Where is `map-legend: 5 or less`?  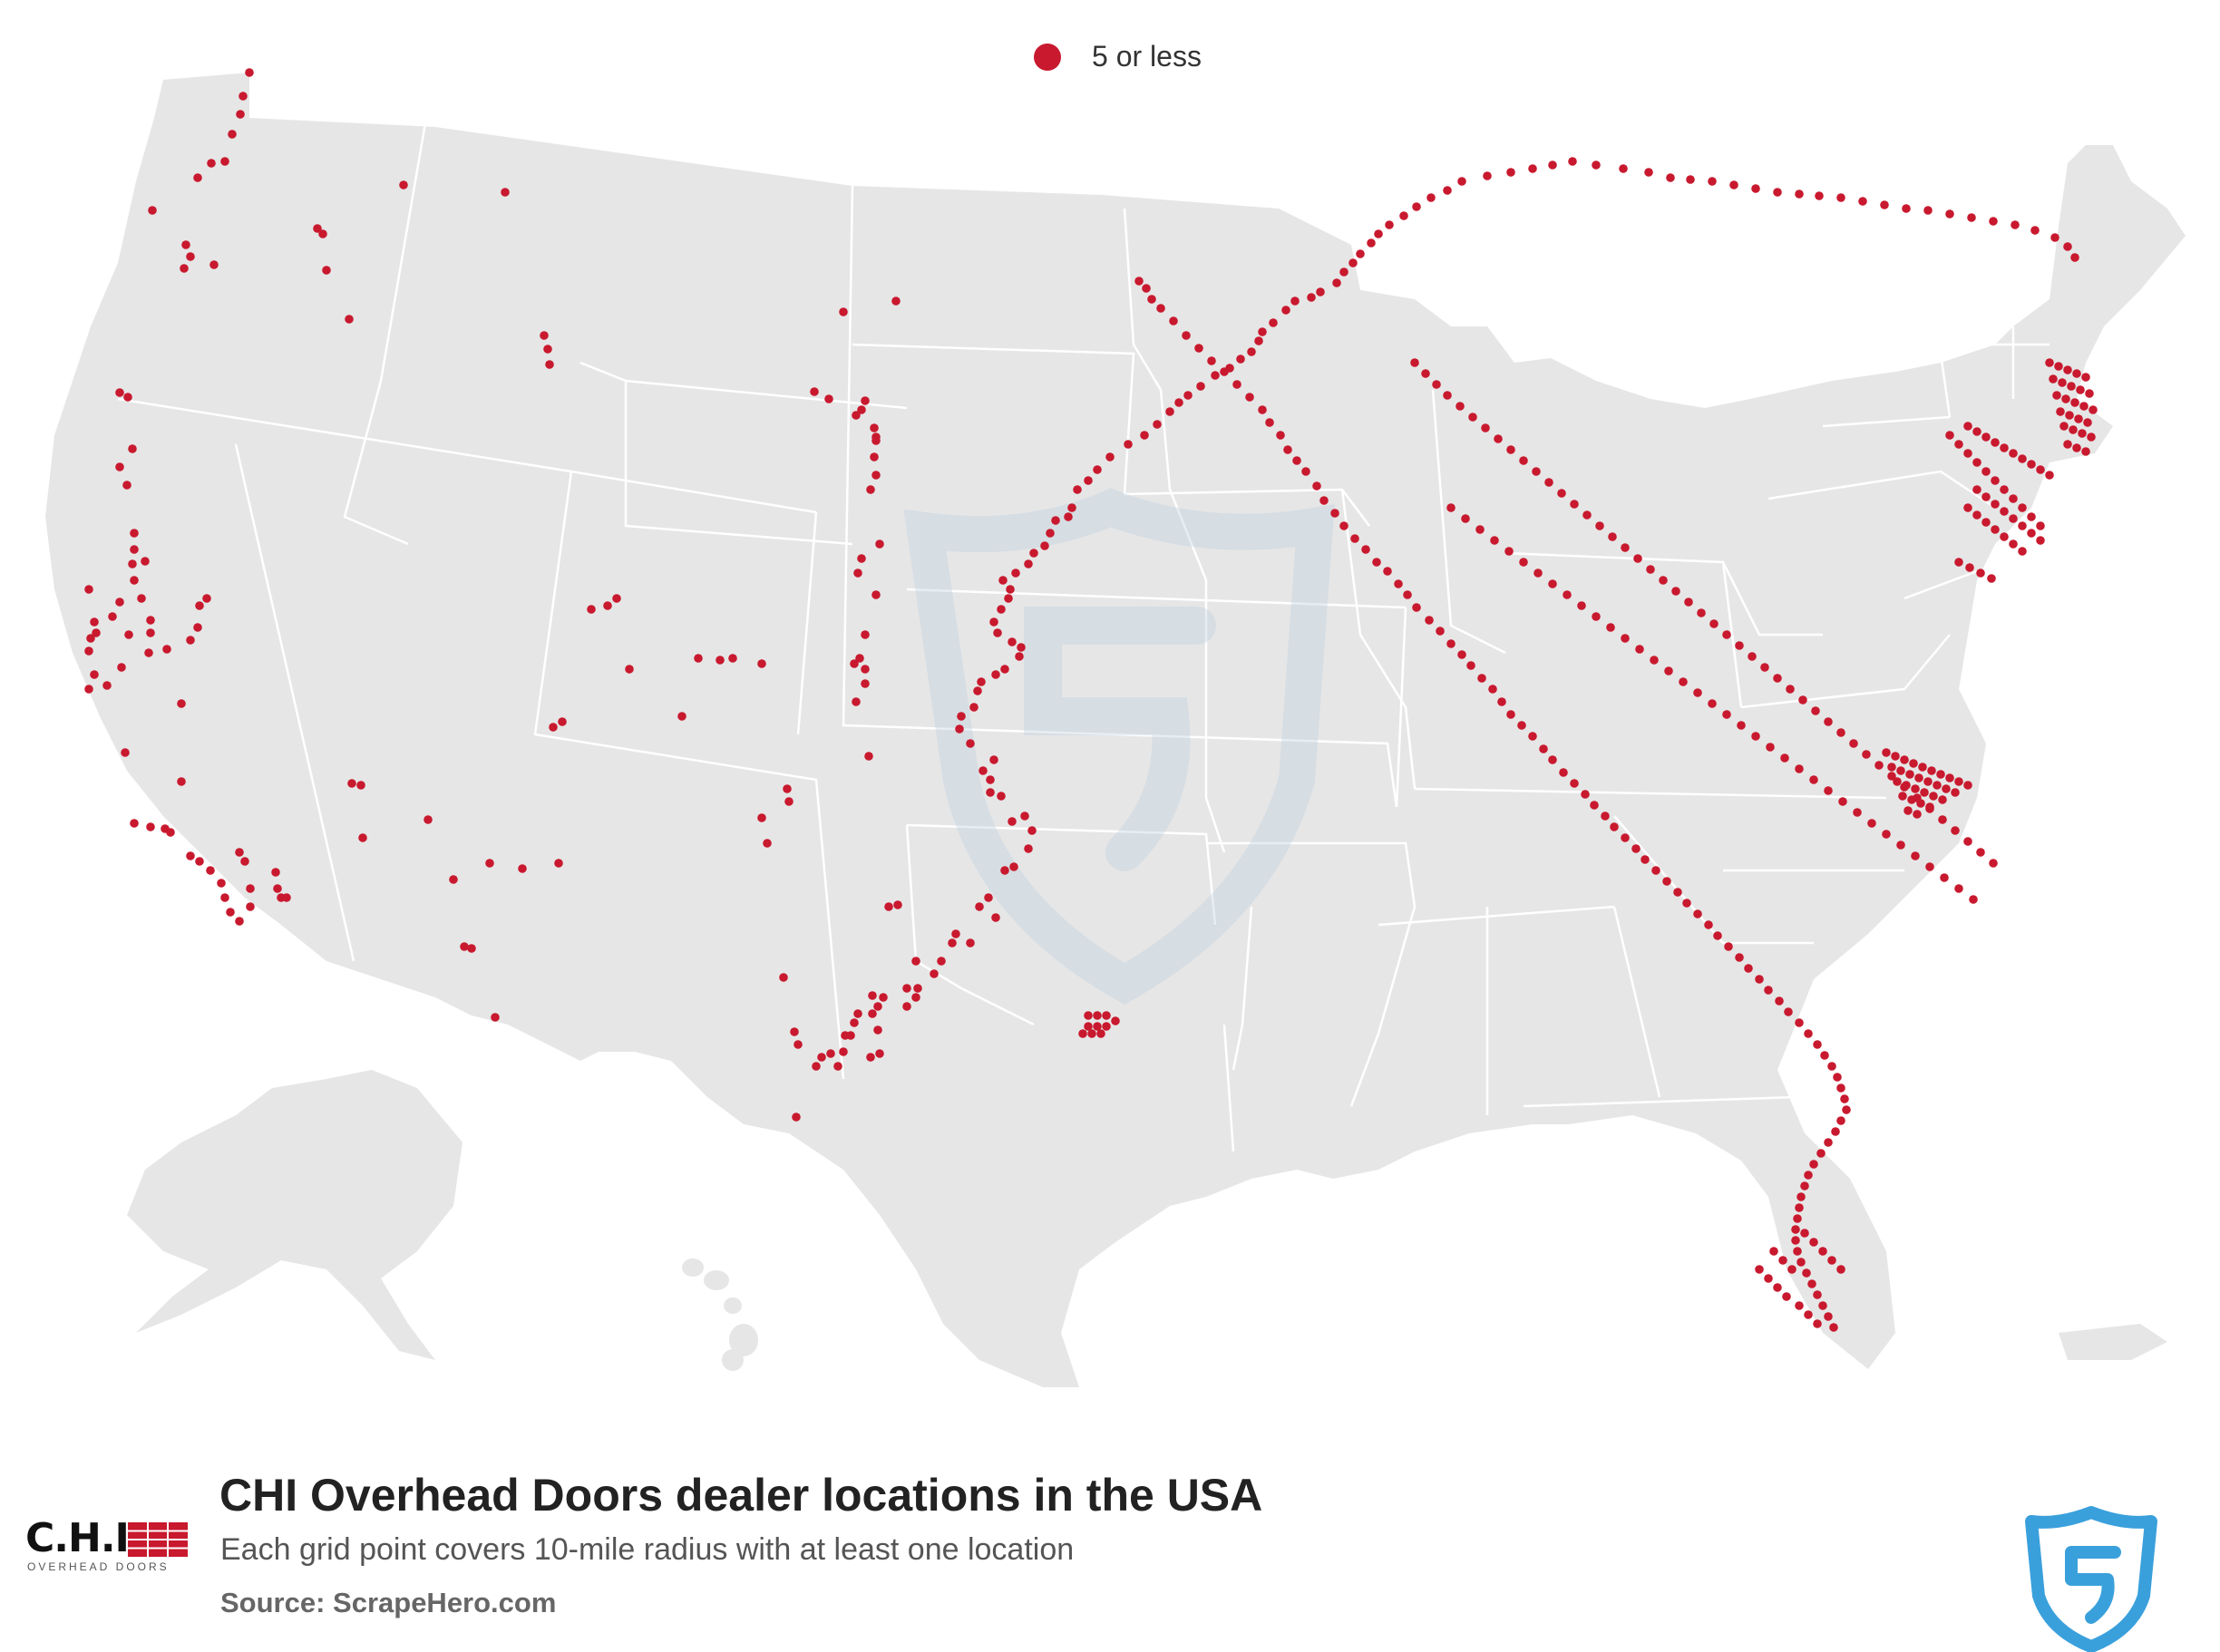
map-legend: 5 or less is located at coordinates (1118, 56).